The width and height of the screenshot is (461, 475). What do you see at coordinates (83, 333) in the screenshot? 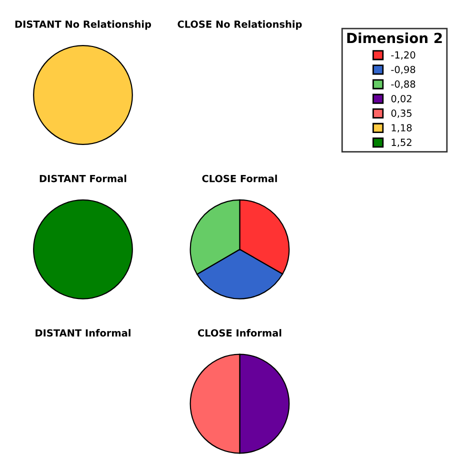
I see `text: DISTANT Informal` at bounding box center [83, 333].